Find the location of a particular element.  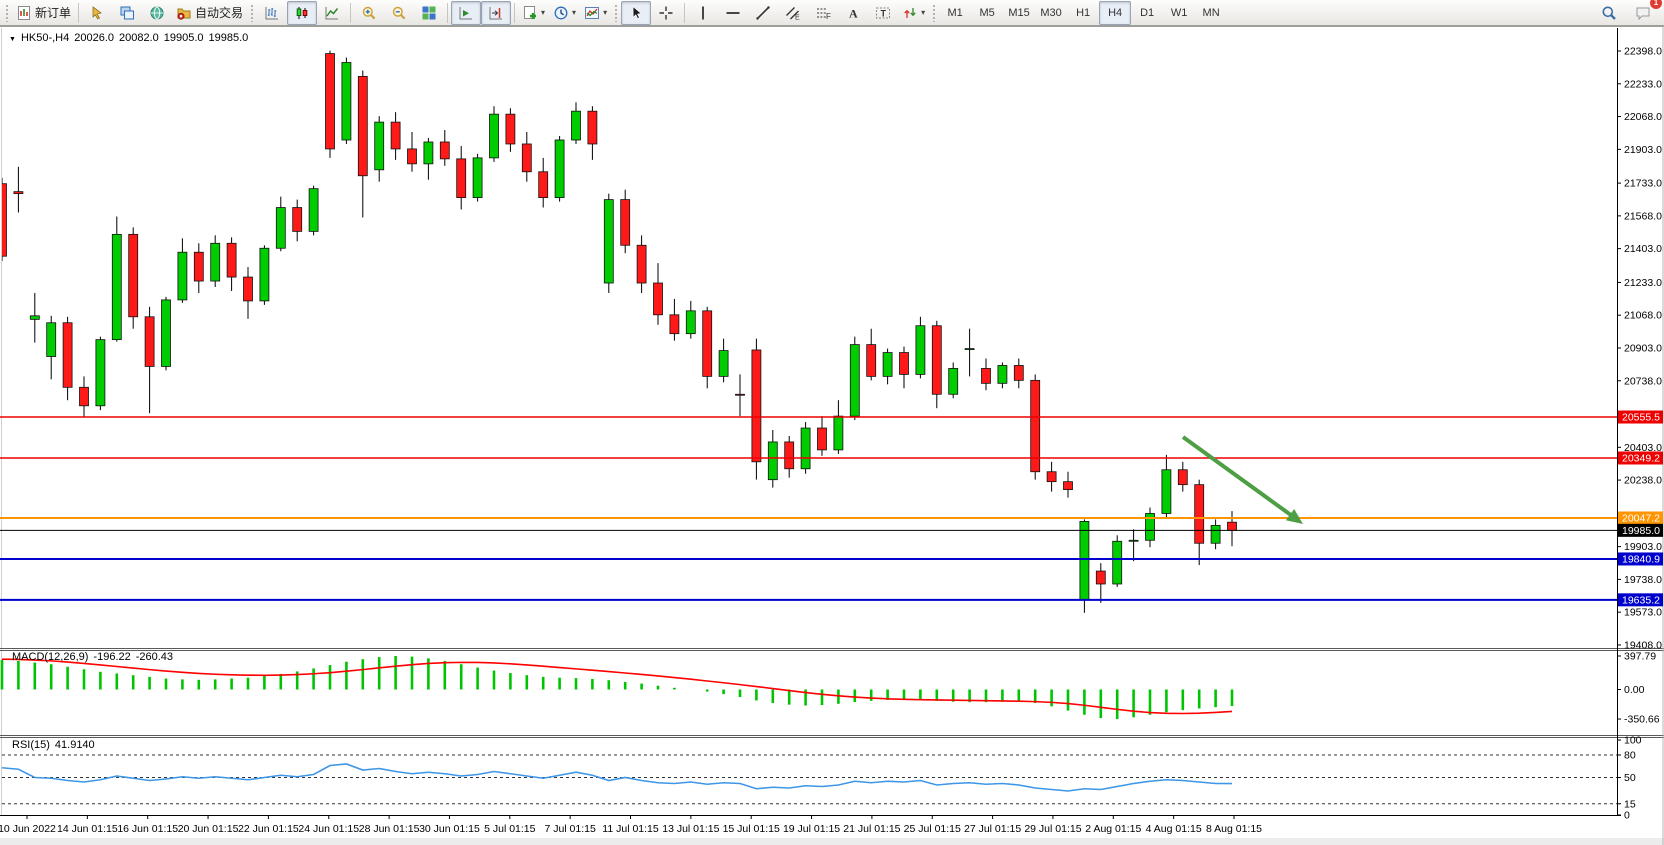

fibo-icon: F is located at coordinates (823, 13).